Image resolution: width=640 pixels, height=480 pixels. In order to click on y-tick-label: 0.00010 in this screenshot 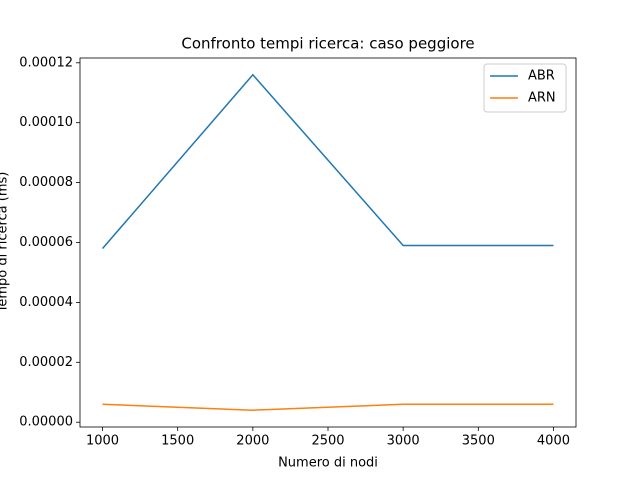, I will do `click(46, 122)`.